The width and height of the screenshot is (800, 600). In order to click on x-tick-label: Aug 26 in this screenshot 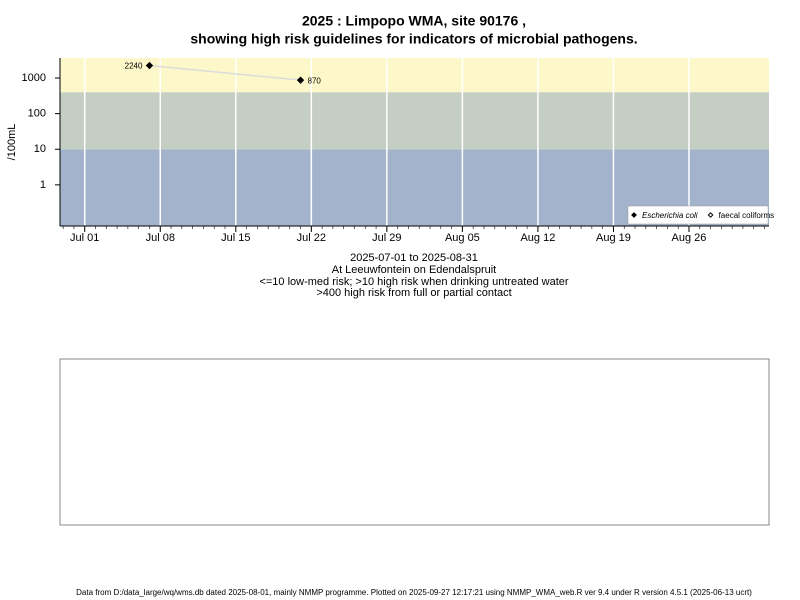, I will do `click(689, 238)`.